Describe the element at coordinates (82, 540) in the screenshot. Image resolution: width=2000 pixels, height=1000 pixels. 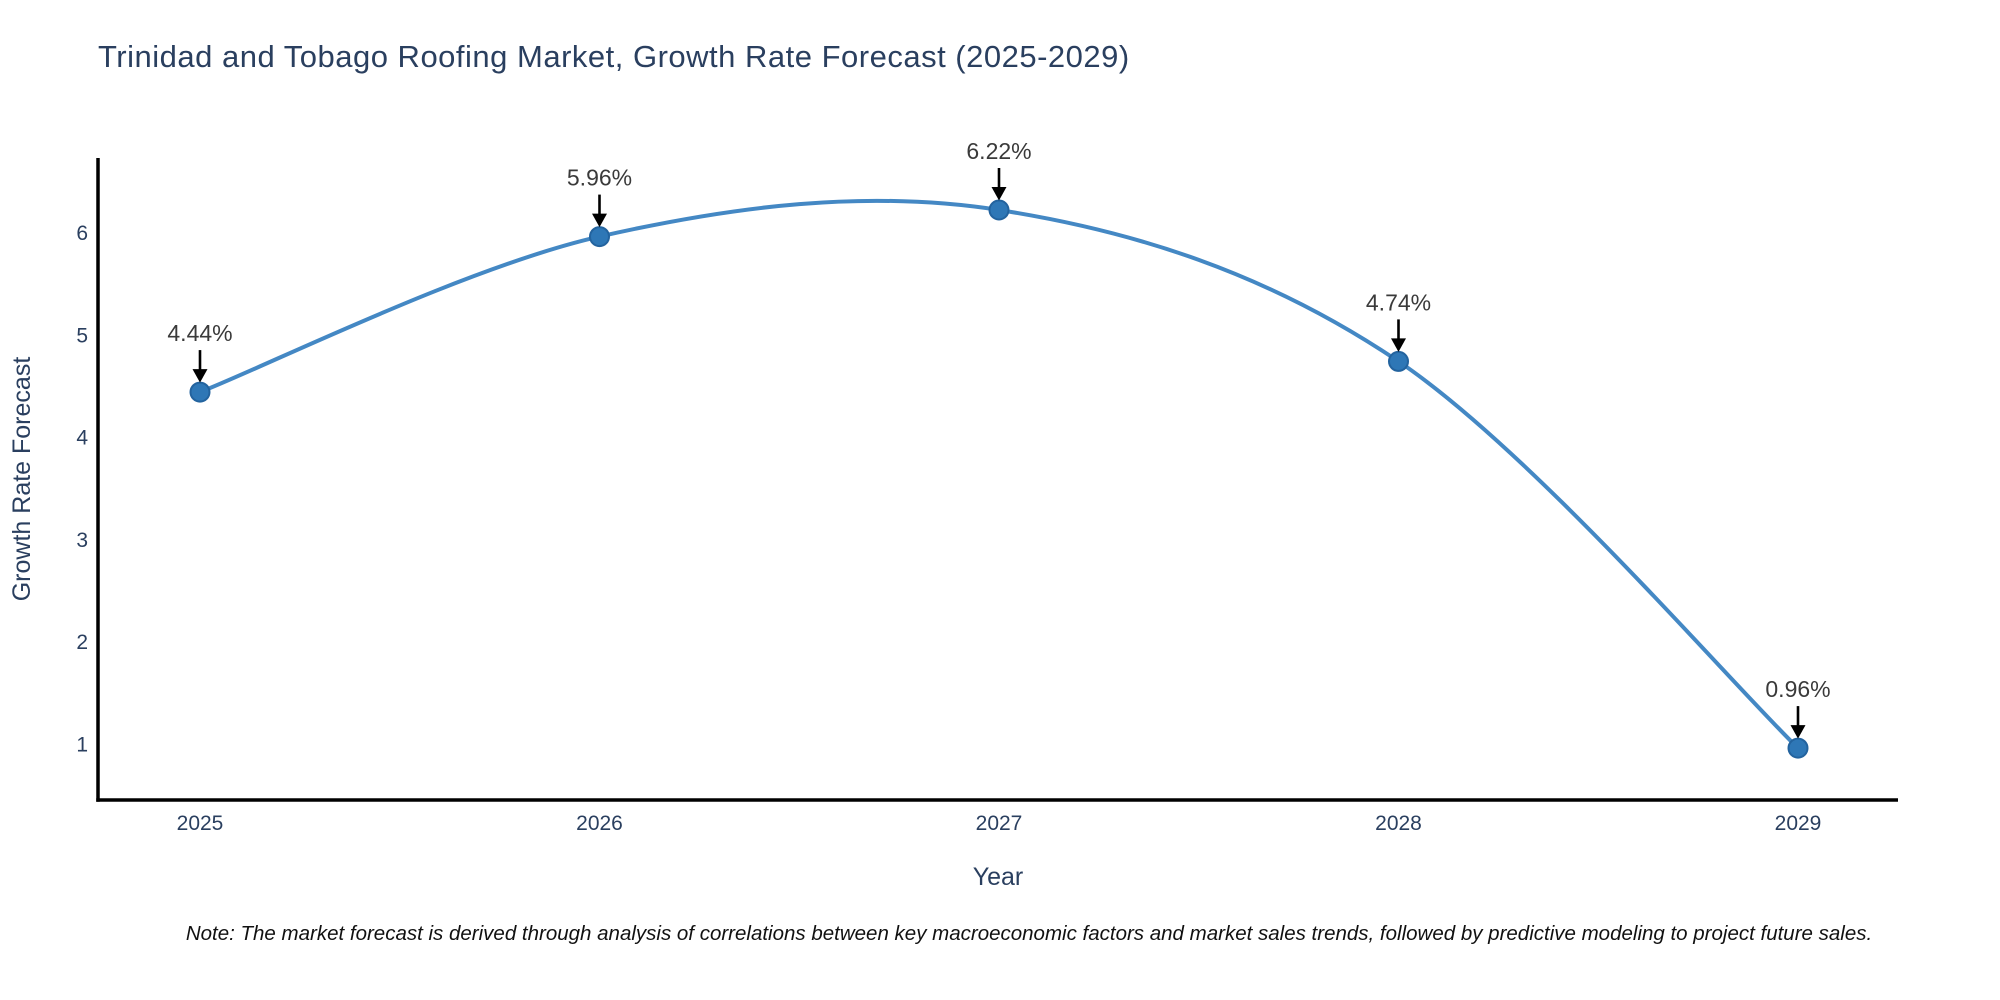
I see `y-tick-label: 3` at that location.